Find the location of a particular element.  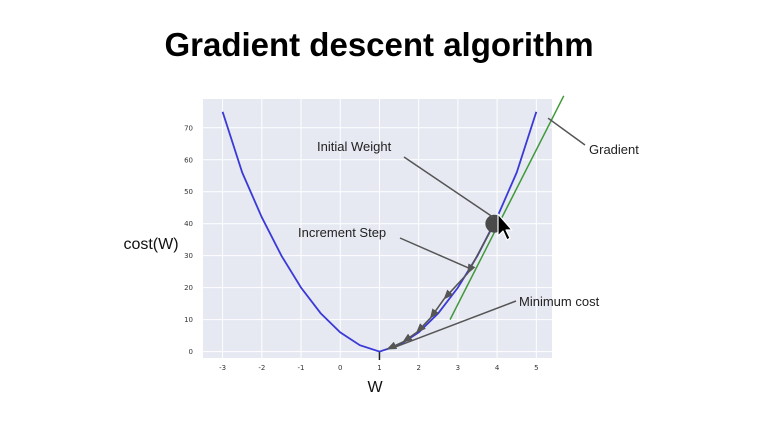

y-tick-label: 40 is located at coordinates (188, 224).